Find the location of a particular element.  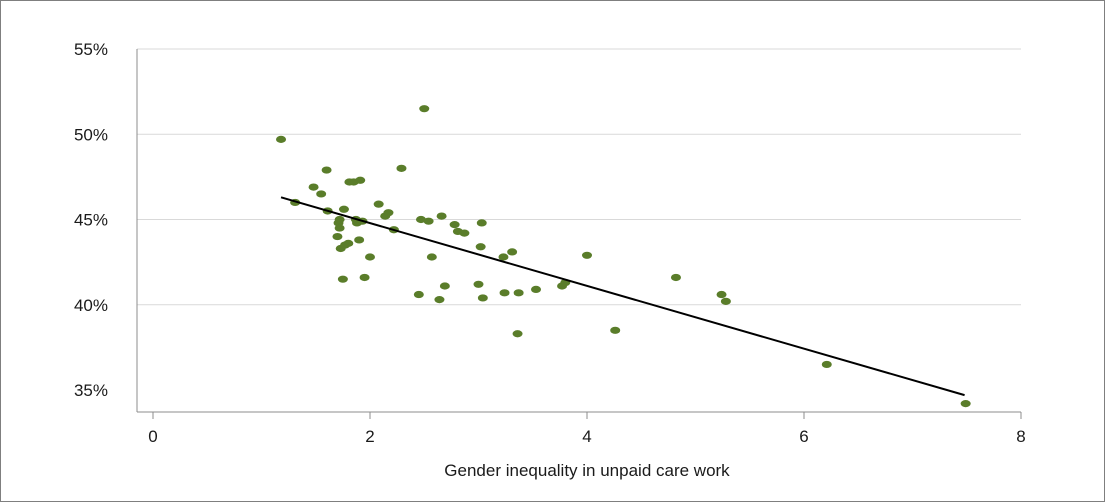

y-tick-label: 40% is located at coordinates (91, 305).